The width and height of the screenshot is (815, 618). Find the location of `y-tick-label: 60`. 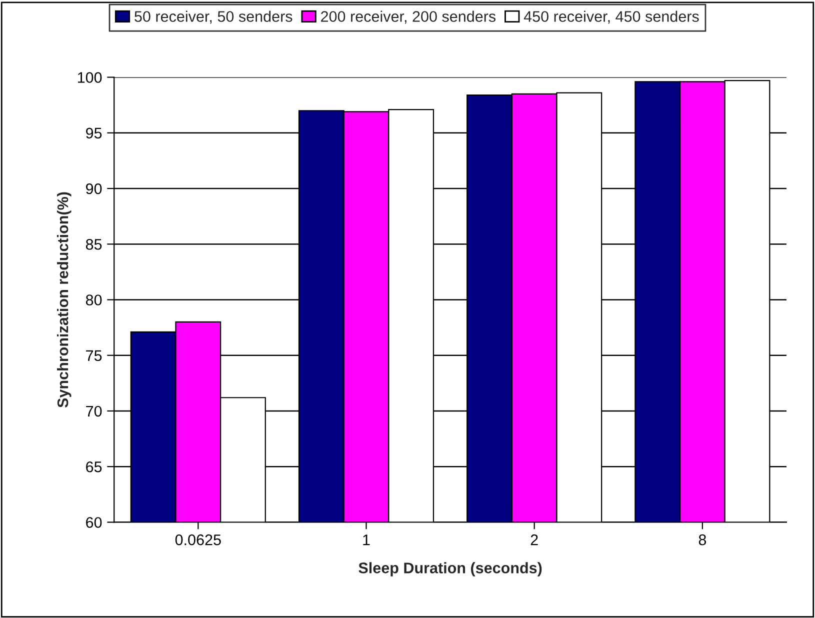

y-tick-label: 60 is located at coordinates (94, 522).